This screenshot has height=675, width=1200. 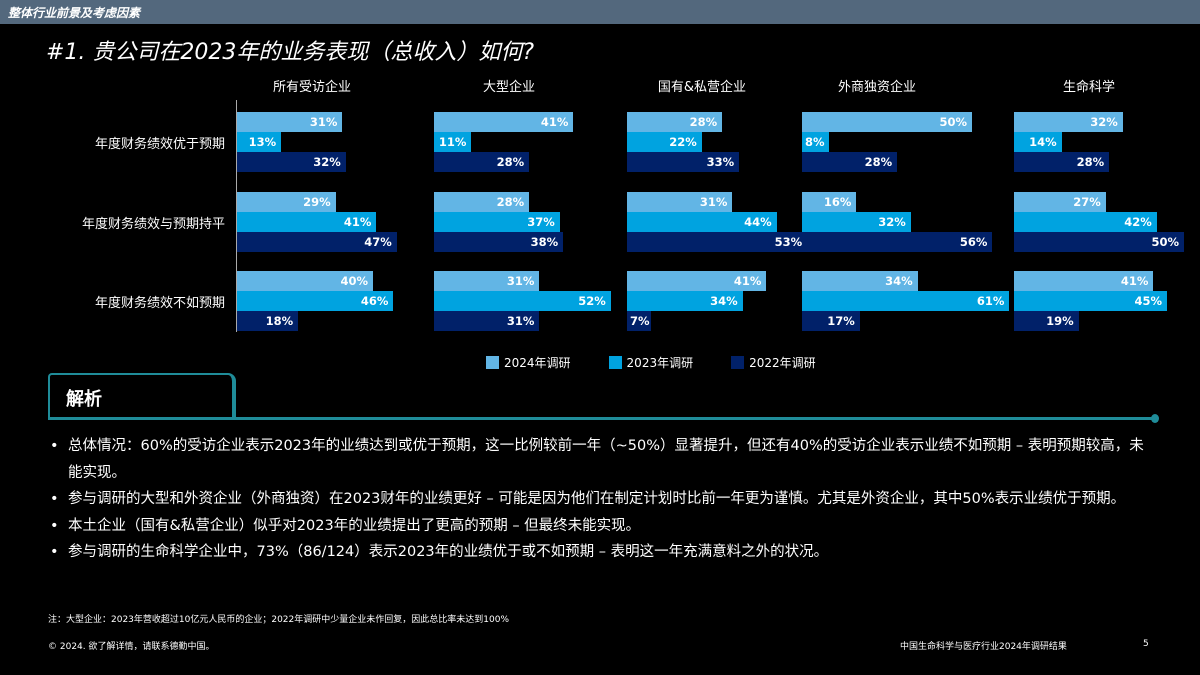 What do you see at coordinates (831, 321) in the screenshot?
I see `bar: 17%` at bounding box center [831, 321].